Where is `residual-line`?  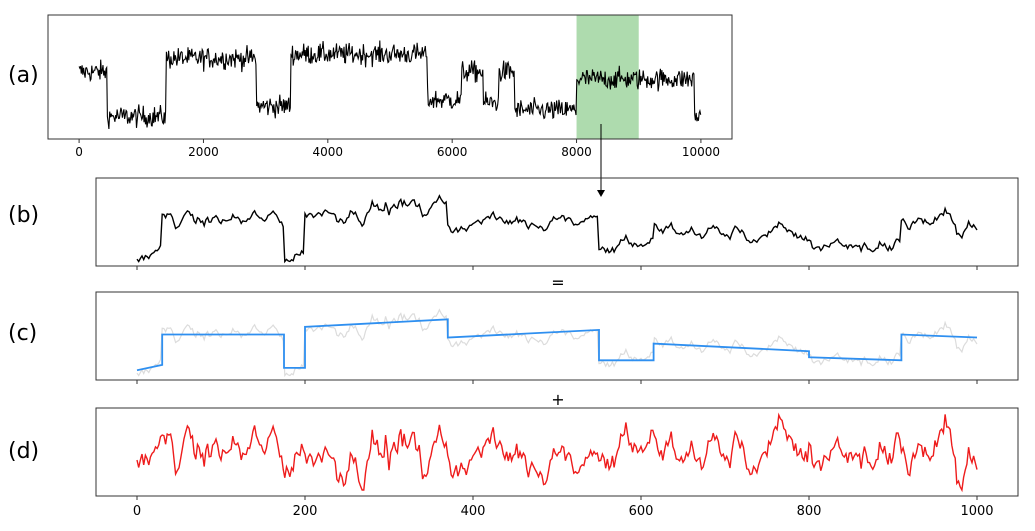 residual-line is located at coordinates (557, 452).